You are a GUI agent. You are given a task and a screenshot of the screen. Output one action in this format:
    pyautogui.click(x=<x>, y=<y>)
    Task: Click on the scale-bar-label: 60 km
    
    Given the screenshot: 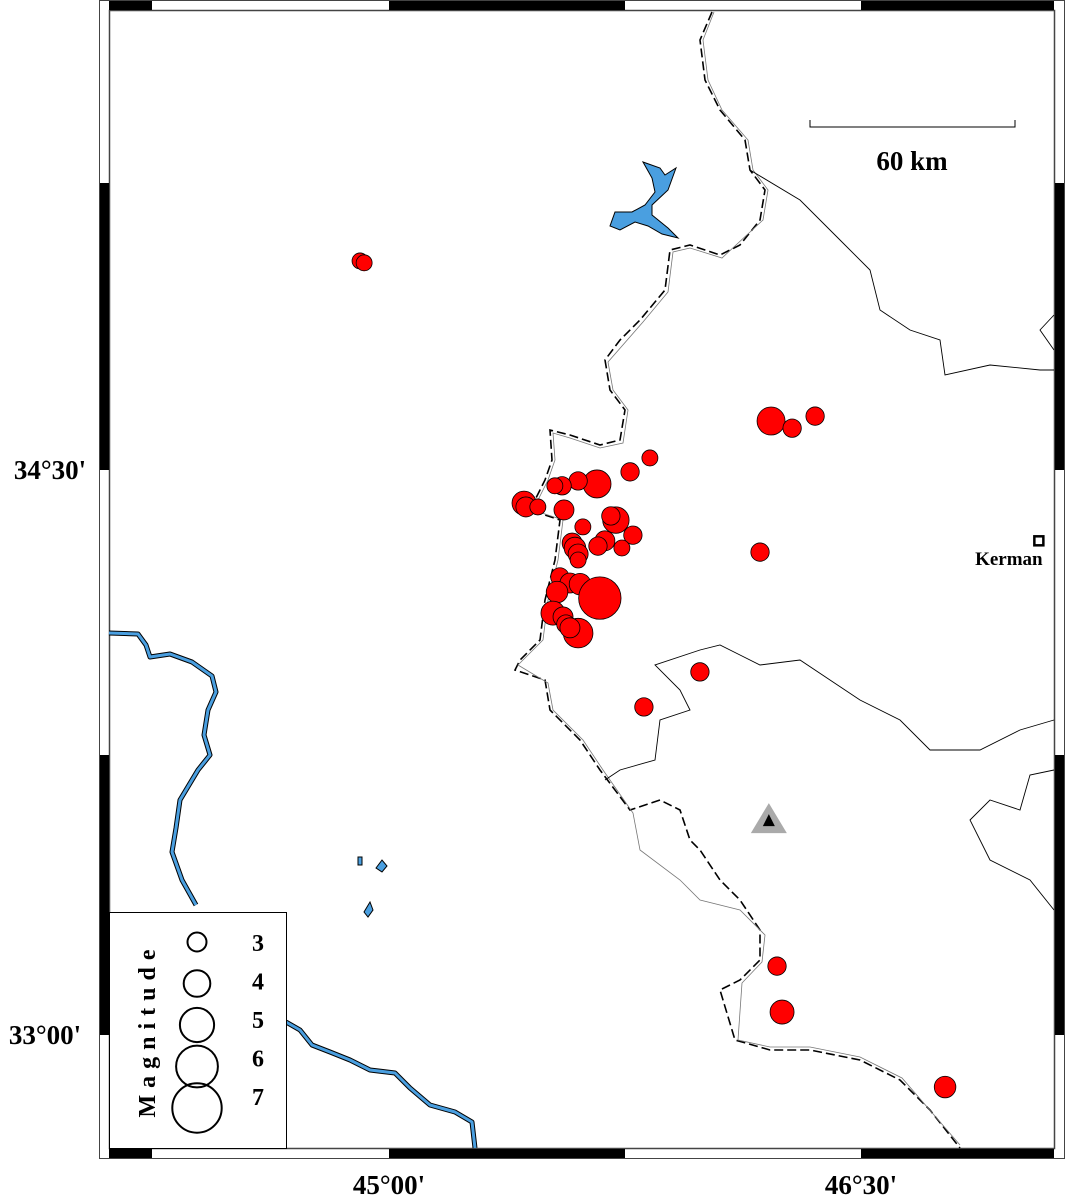 What is the action you would take?
    pyautogui.click(x=912, y=161)
    